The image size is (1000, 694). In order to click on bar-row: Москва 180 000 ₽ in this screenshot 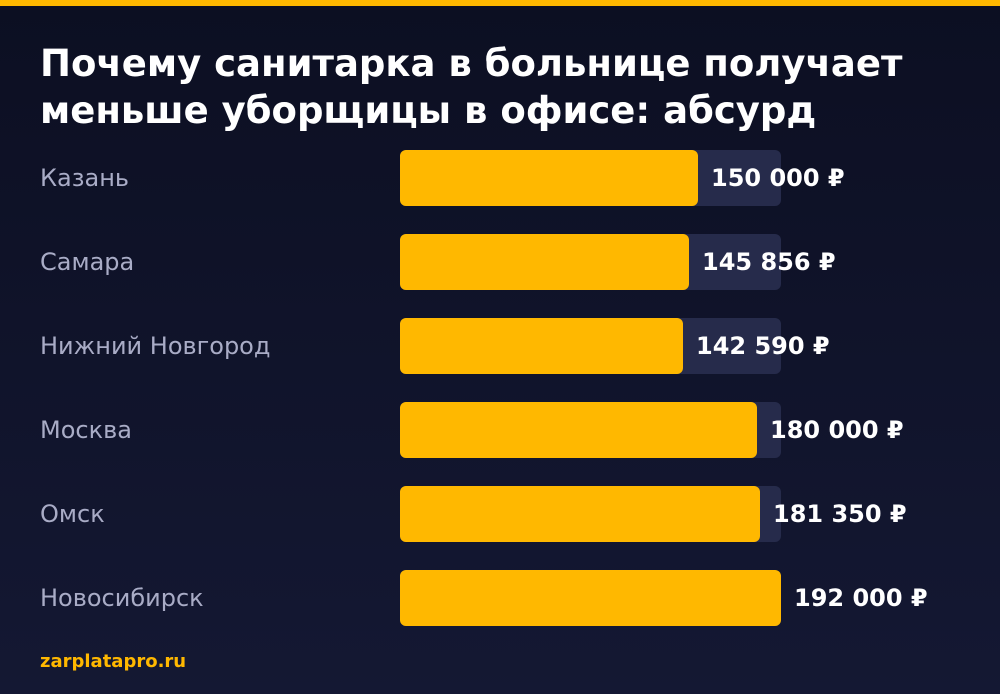, I will do `click(500, 430)`.